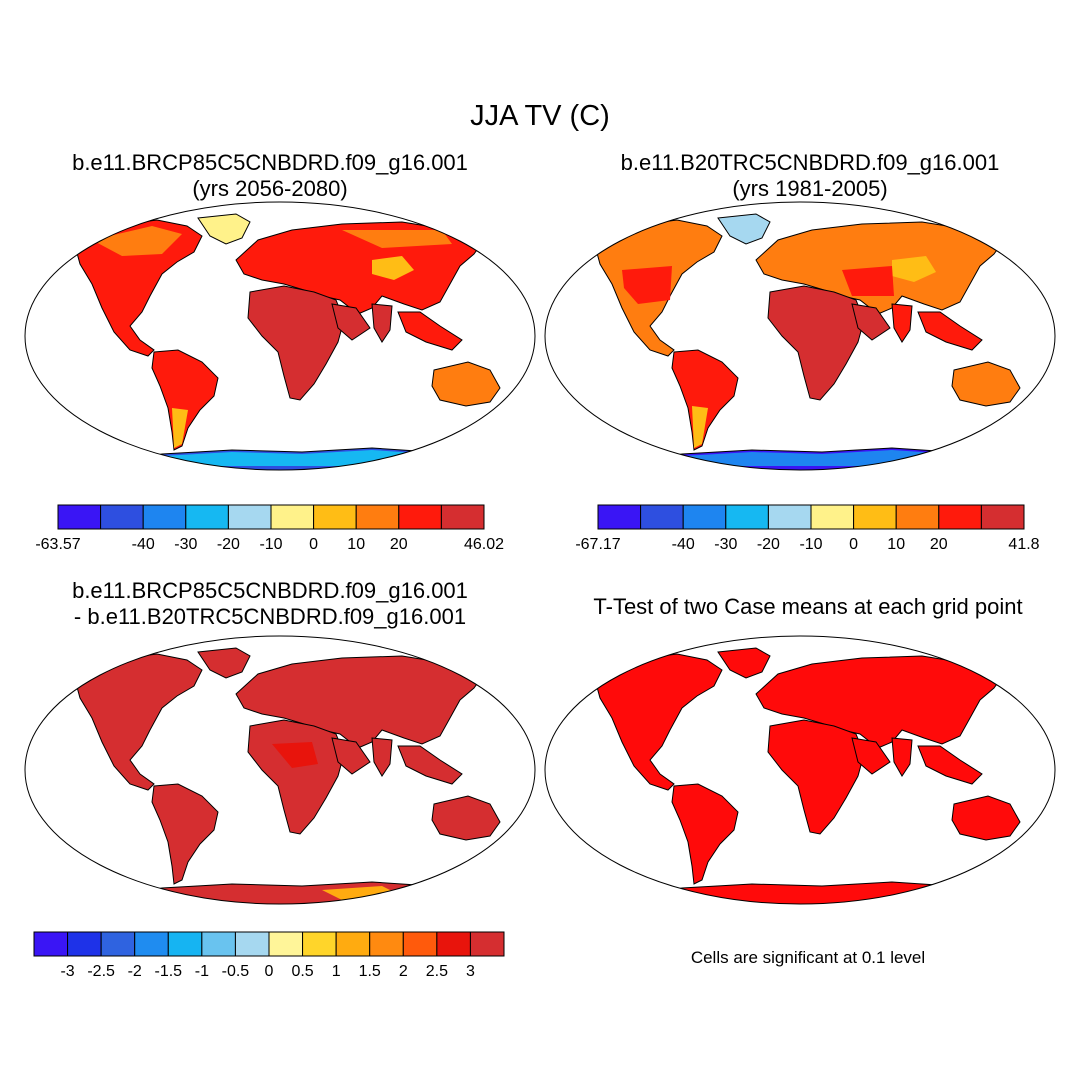 Image resolution: width=1080 pixels, height=1080 pixels. Describe the element at coordinates (808, 957) in the screenshot. I see `significance-note: Cells are significant at 0.1 level` at that location.